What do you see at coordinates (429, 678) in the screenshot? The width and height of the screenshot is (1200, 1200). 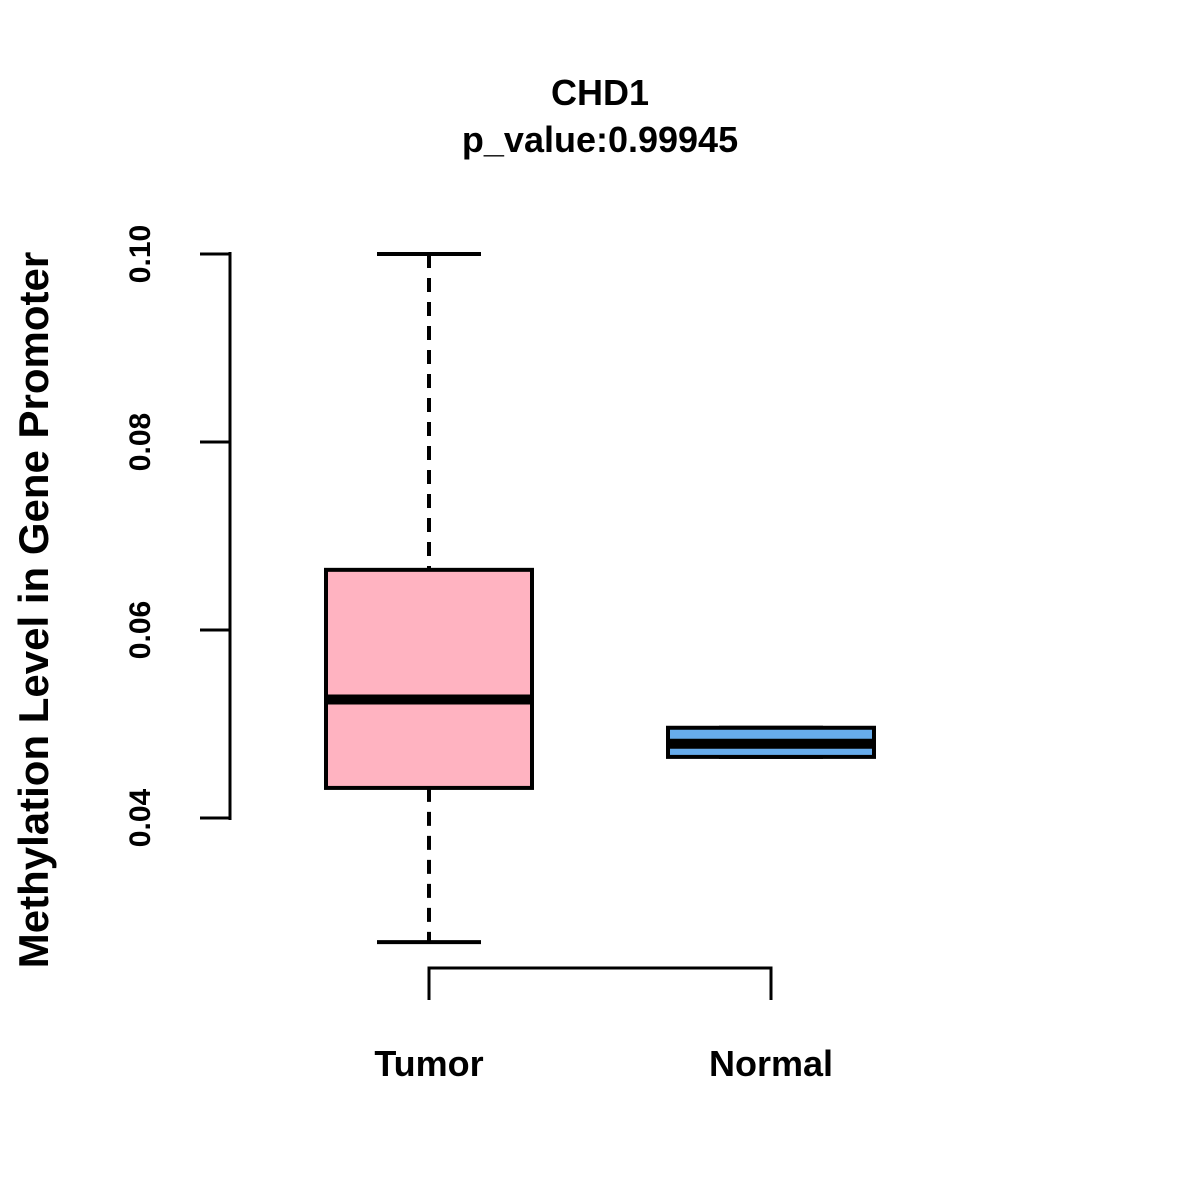 I see `tumor-box` at bounding box center [429, 678].